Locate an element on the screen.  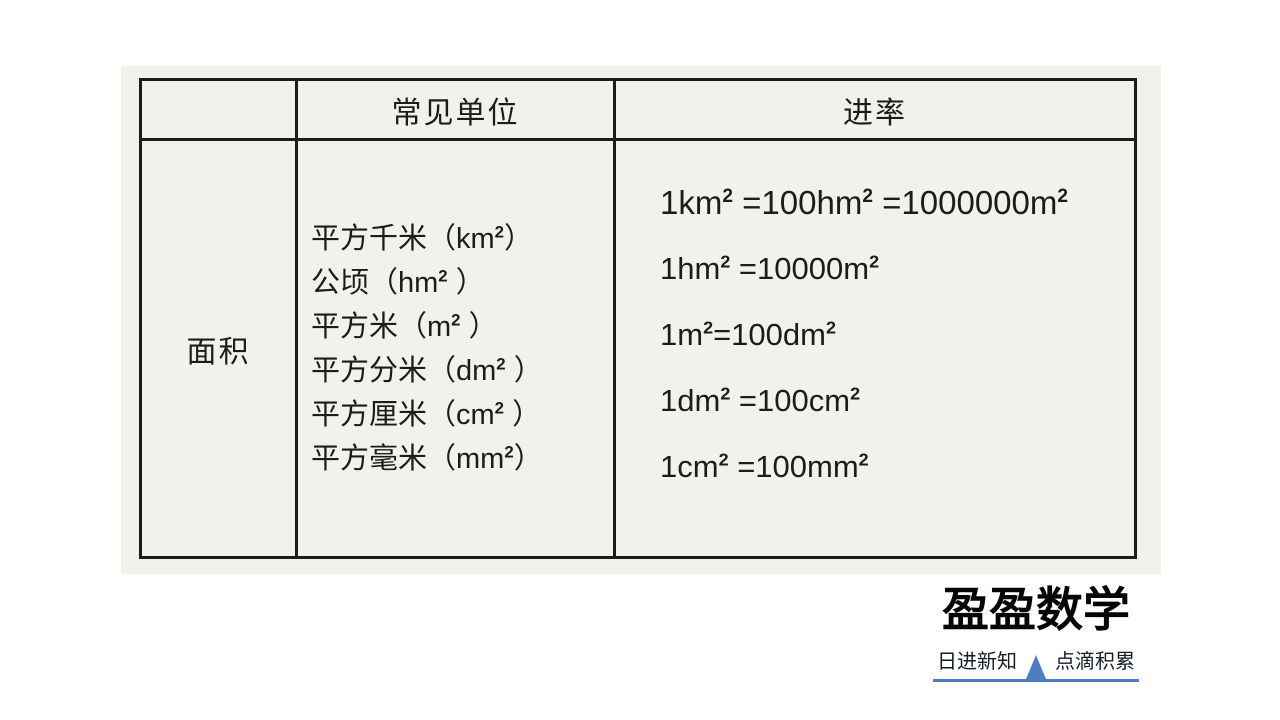
unit-item: 平方分米（dm2 ） is located at coordinates (427, 370).